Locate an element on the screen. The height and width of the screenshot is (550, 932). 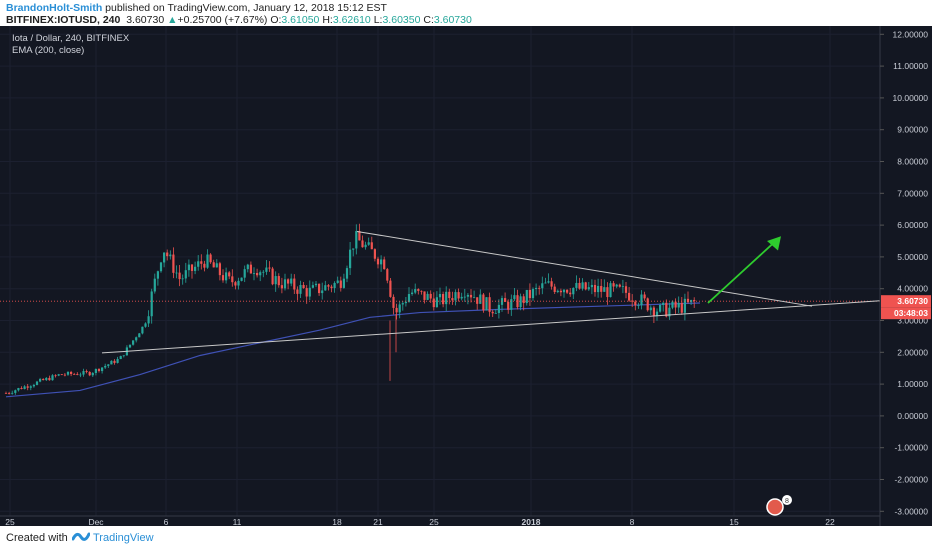
ascending-trendline is located at coordinates (491, 327).